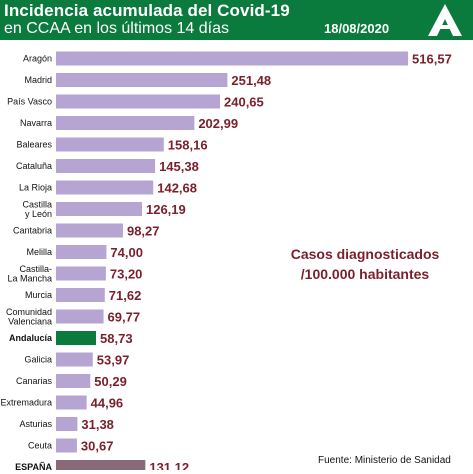 The width and height of the screenshot is (473, 474). I want to click on category-label-19: ESPAÑA, so click(33, 466).